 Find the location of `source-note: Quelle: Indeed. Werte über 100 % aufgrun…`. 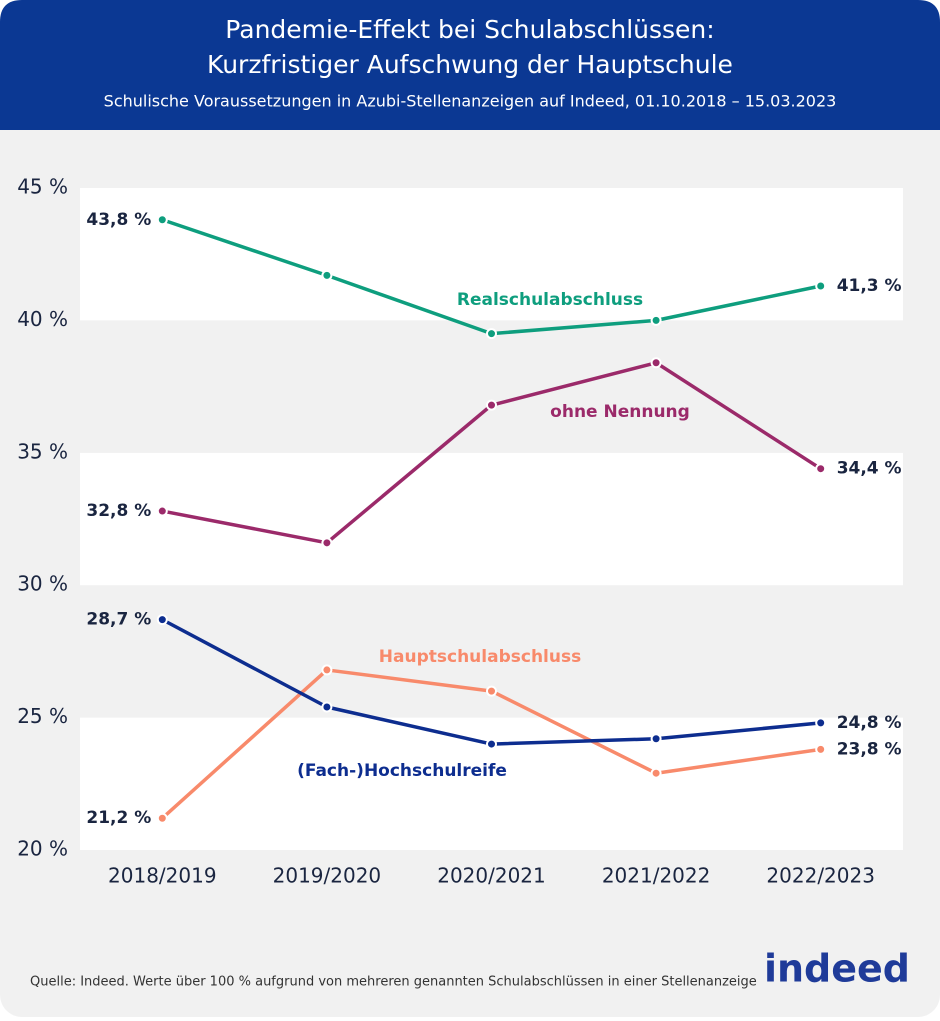

source-note: Quelle: Indeed. Werte über 100 % aufgrun… is located at coordinates (393, 982).